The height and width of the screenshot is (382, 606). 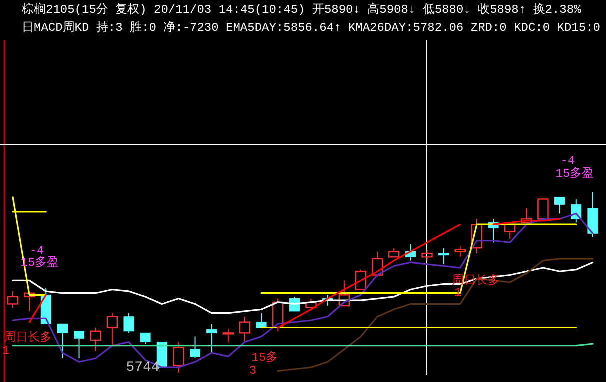 What do you see at coordinates (575, 174) in the screenshot?
I see `text: 15多盈` at bounding box center [575, 174].